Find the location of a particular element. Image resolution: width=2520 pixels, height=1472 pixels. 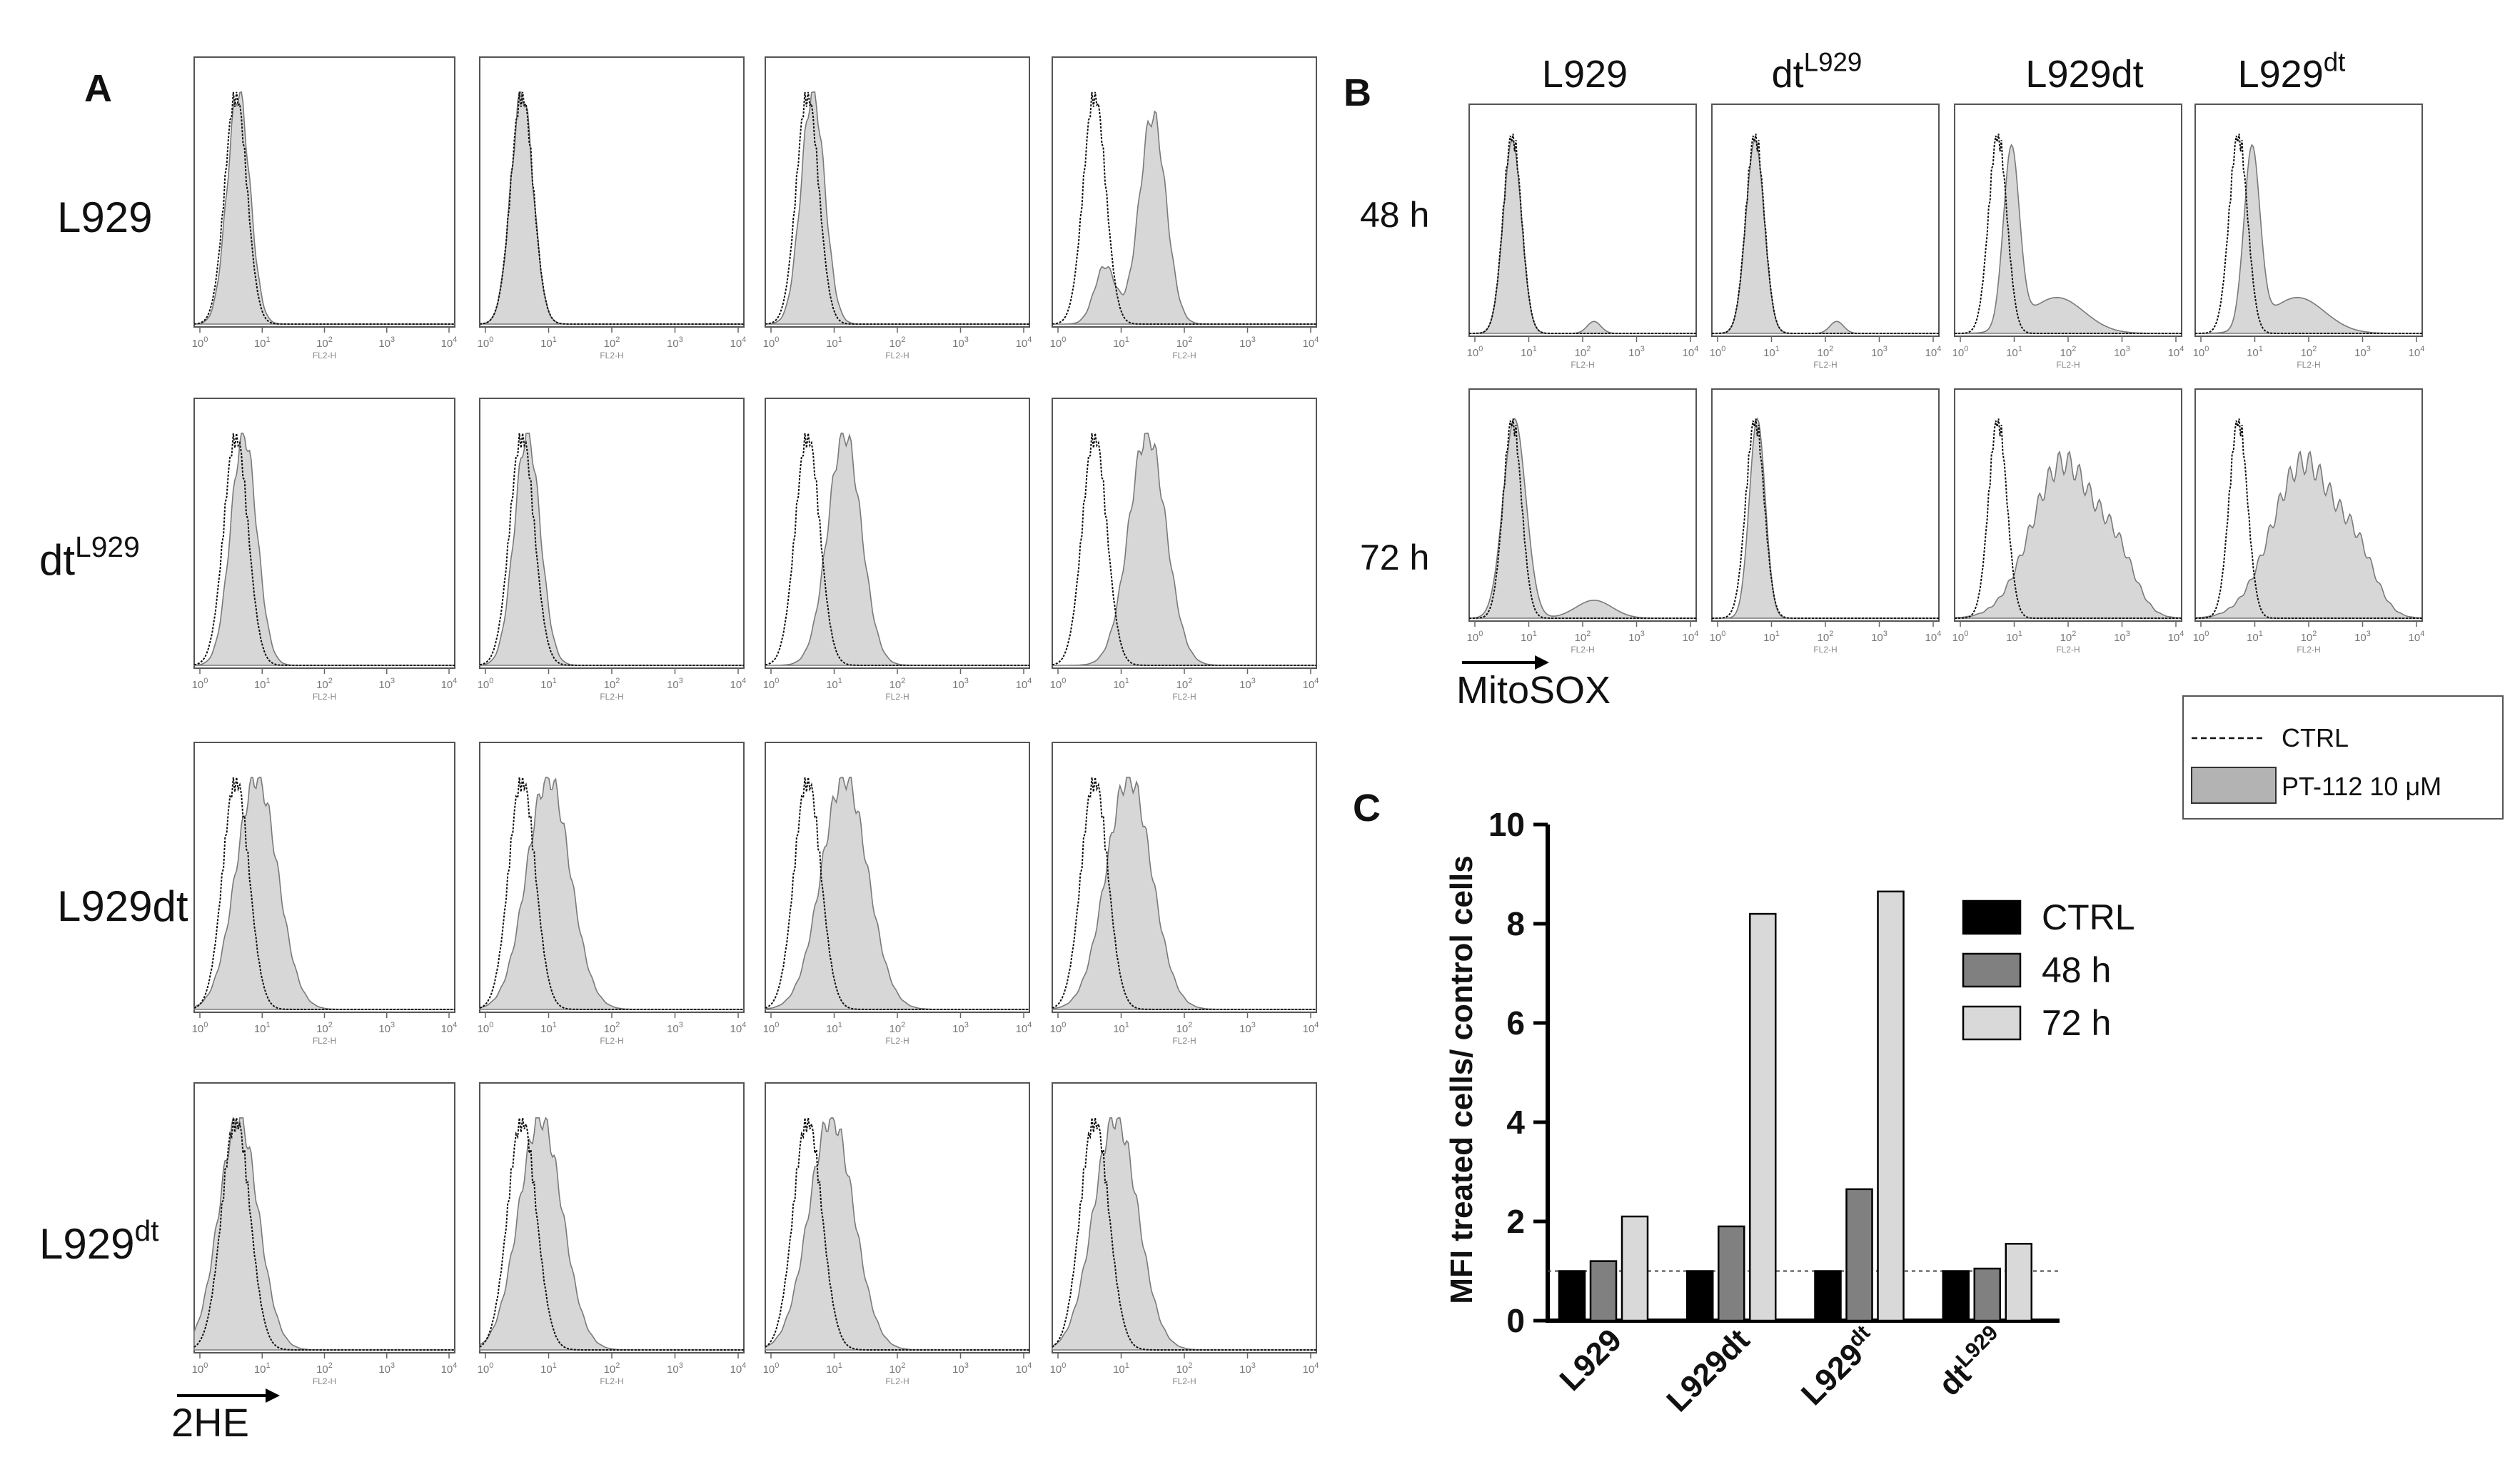

legend-ctrl-label: CTRL is located at coordinates (2315, 737).